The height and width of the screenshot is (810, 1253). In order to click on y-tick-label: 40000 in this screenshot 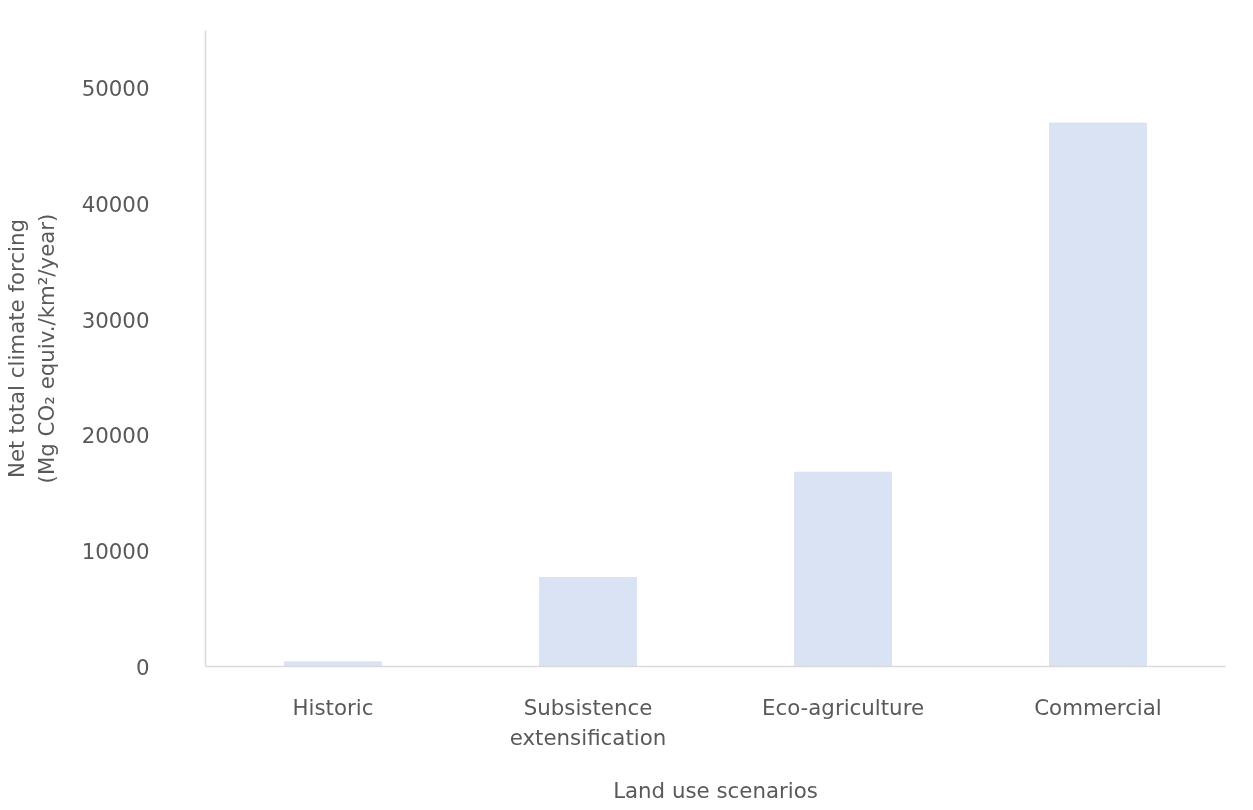, I will do `click(115, 204)`.